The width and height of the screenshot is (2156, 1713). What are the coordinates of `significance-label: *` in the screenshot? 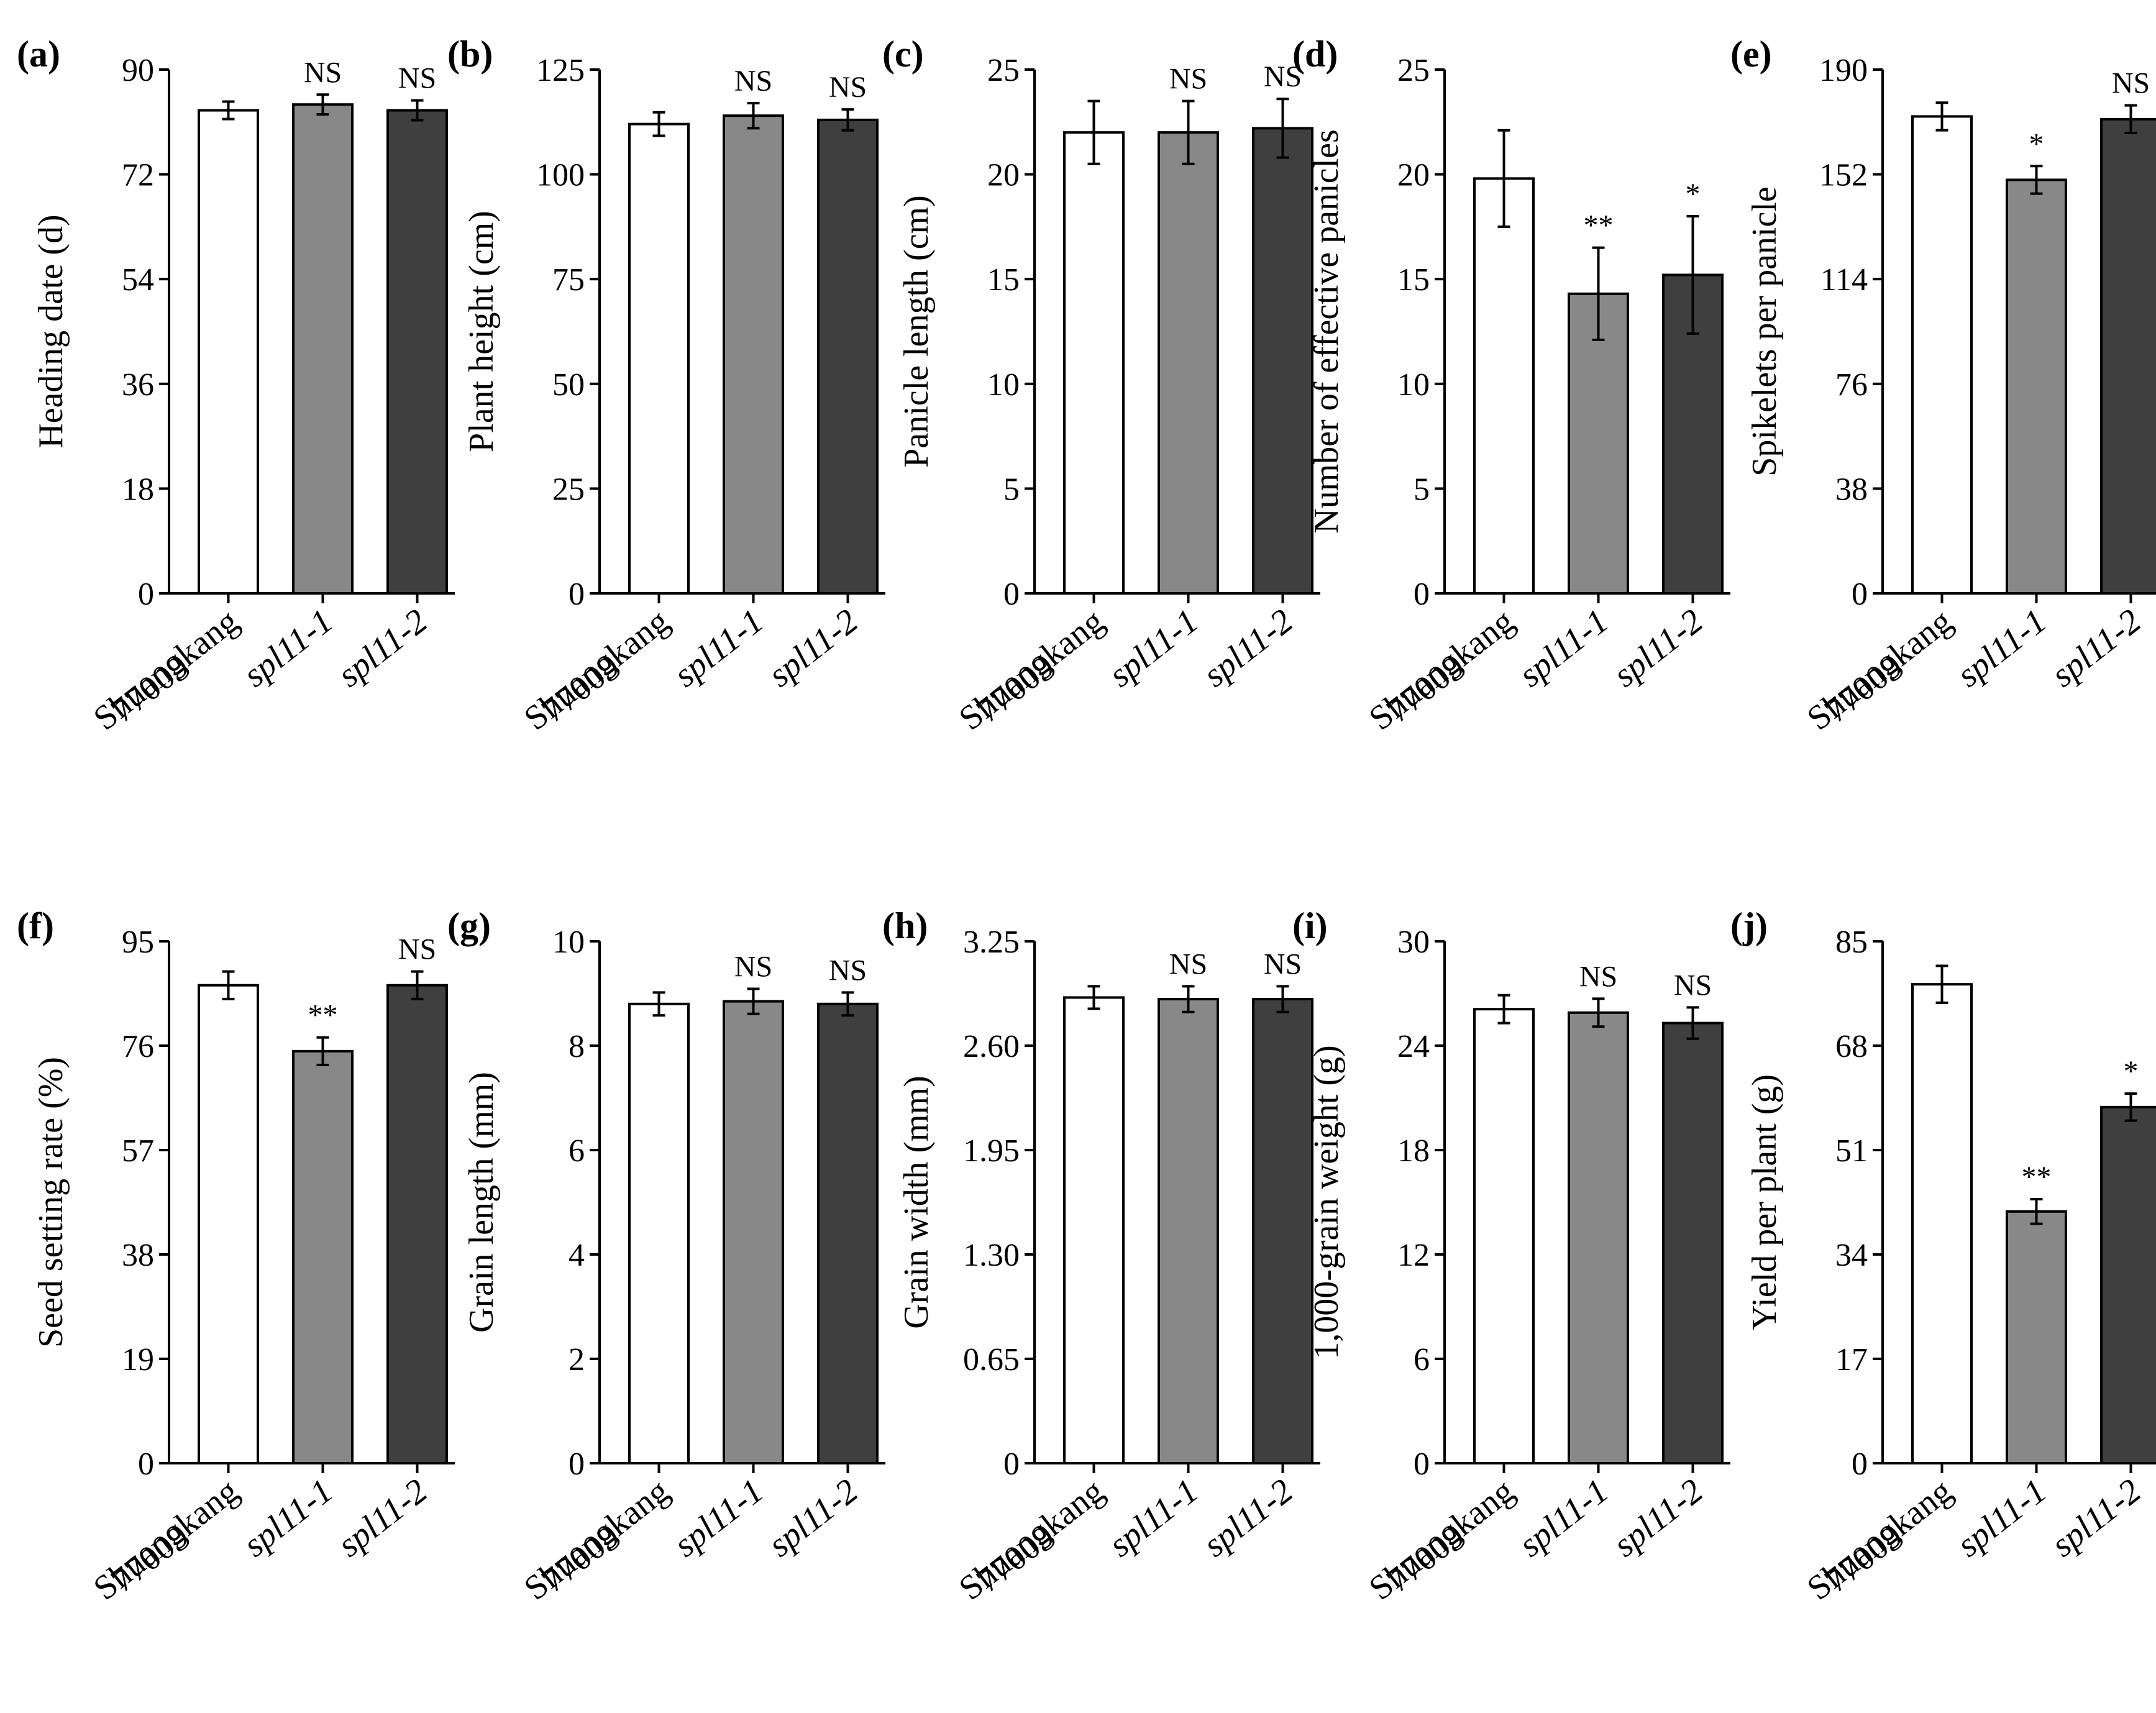 It's located at (2037, 143).